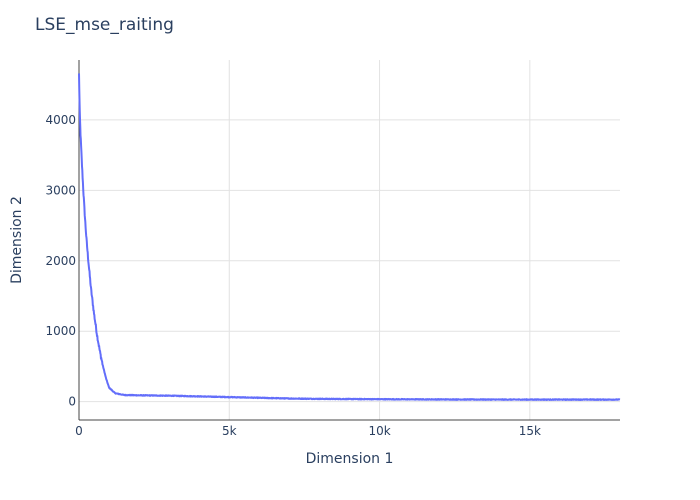 Image resolution: width=700 pixels, height=500 pixels. What do you see at coordinates (229, 431) in the screenshot?
I see `x-tick-label: 5k` at bounding box center [229, 431].